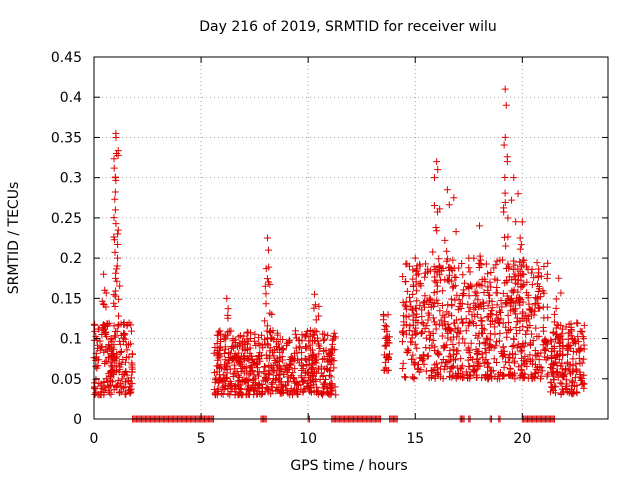 The width and height of the screenshot is (640, 480). What do you see at coordinates (71, 179) in the screenshot?
I see `y-tick-label: 0.3` at bounding box center [71, 179].